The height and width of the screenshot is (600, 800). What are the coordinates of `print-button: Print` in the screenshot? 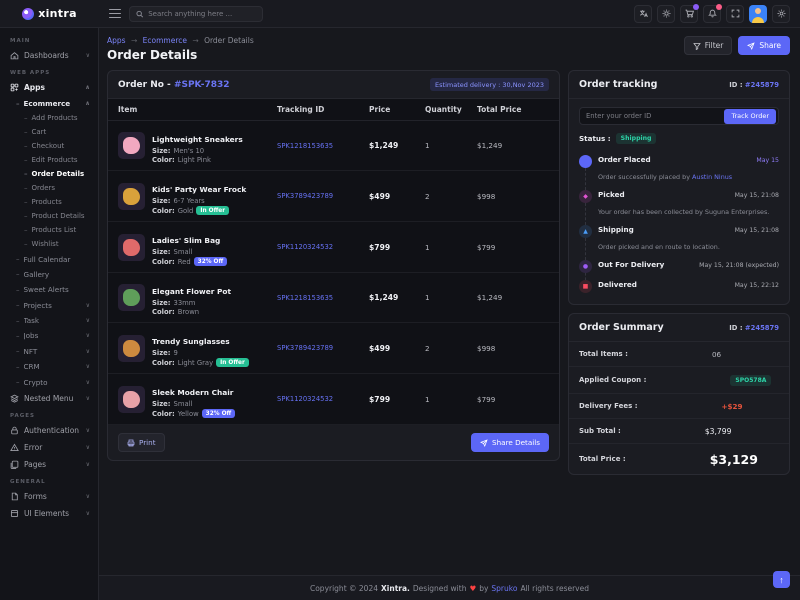 It's located at (141, 442).